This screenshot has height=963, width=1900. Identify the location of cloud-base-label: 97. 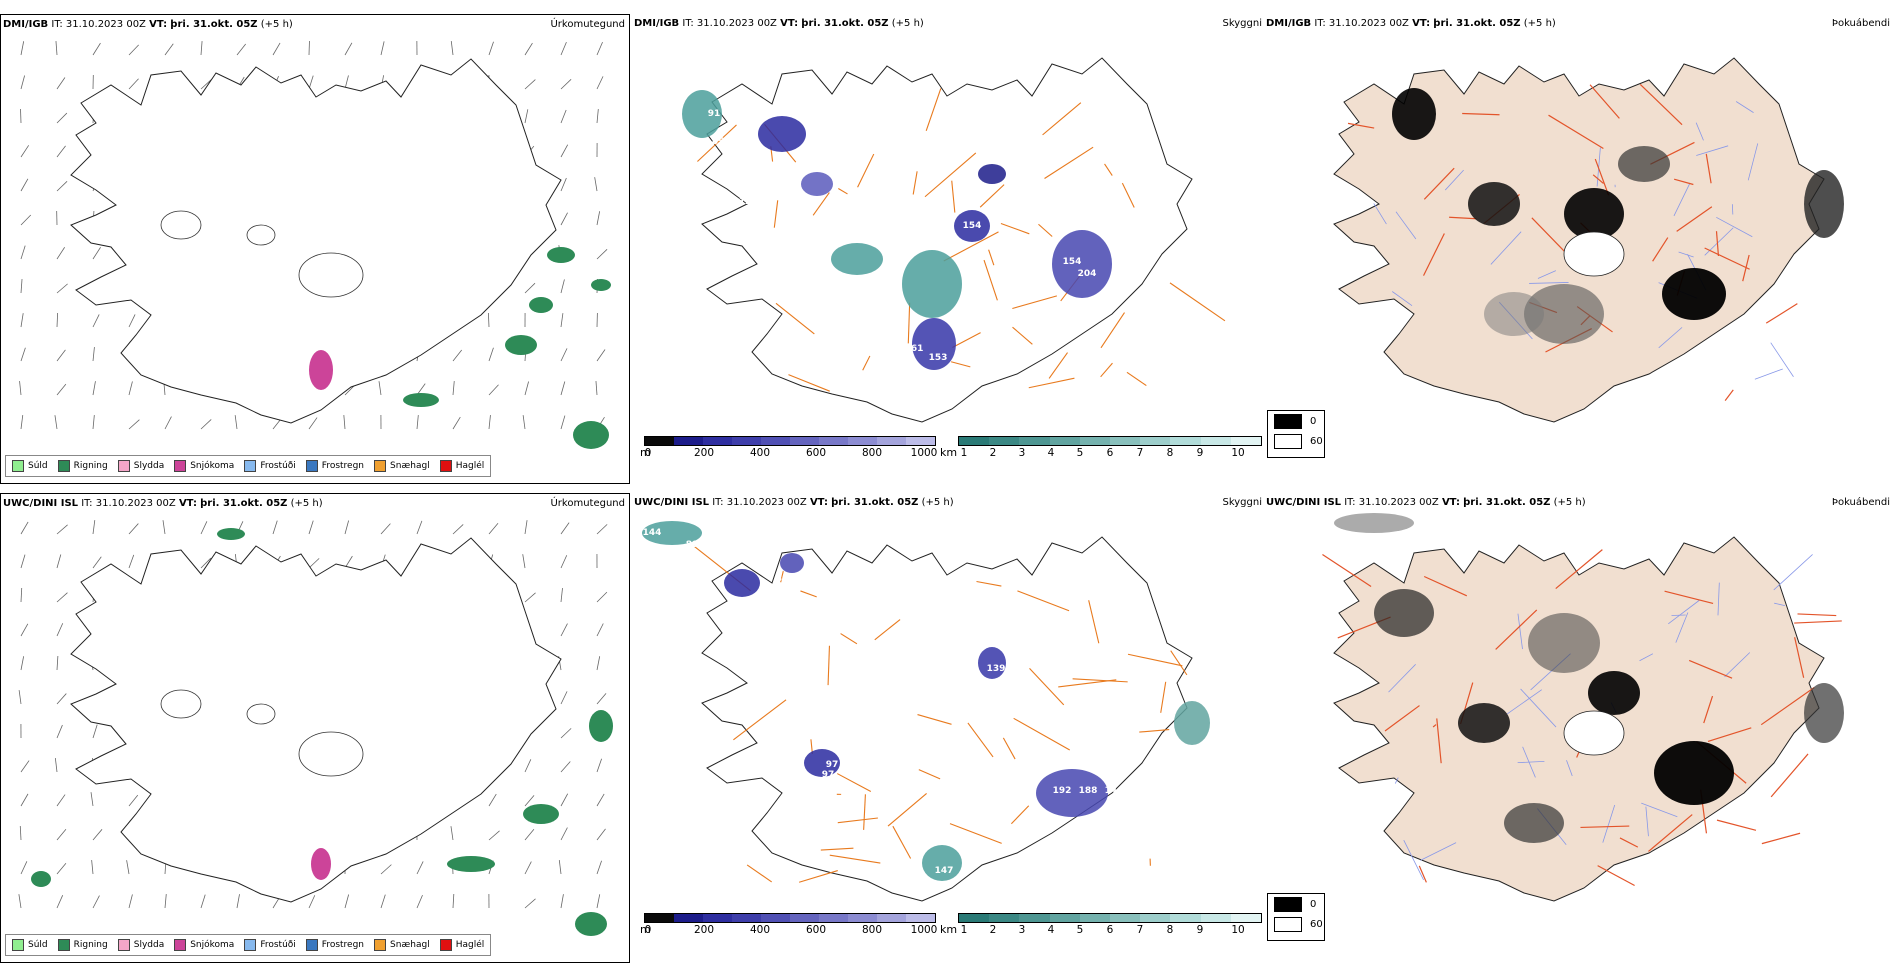
(828, 775).